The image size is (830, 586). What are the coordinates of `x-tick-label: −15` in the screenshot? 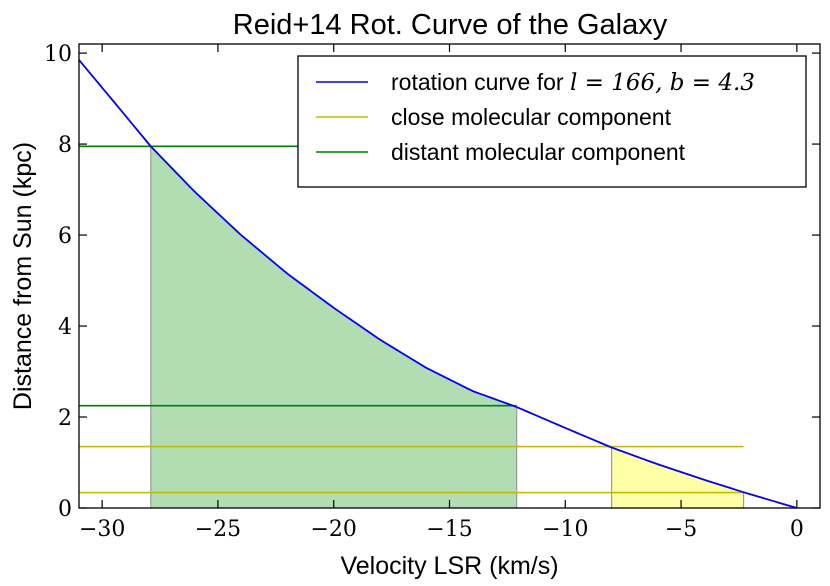 It's located at (449, 529).